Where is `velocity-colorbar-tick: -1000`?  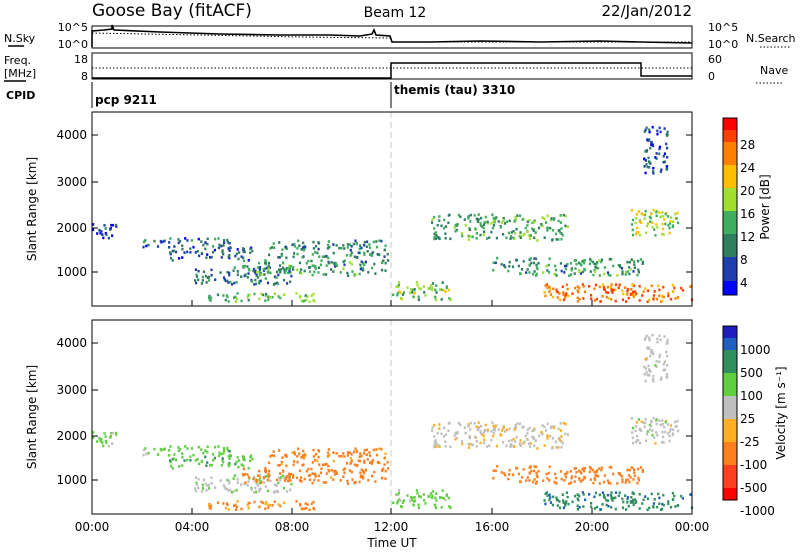 velocity-colorbar-tick: -1000 is located at coordinates (757, 511).